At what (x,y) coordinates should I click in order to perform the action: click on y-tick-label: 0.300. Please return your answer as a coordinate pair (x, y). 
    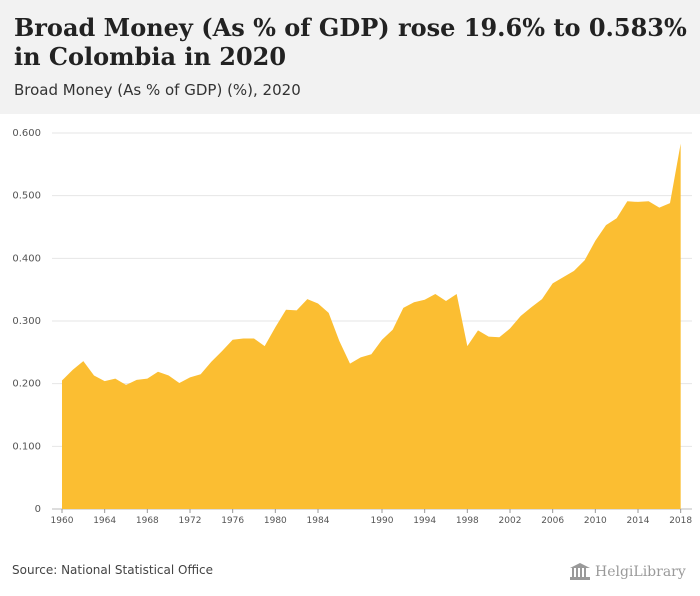
    Looking at the image, I should click on (26, 321).